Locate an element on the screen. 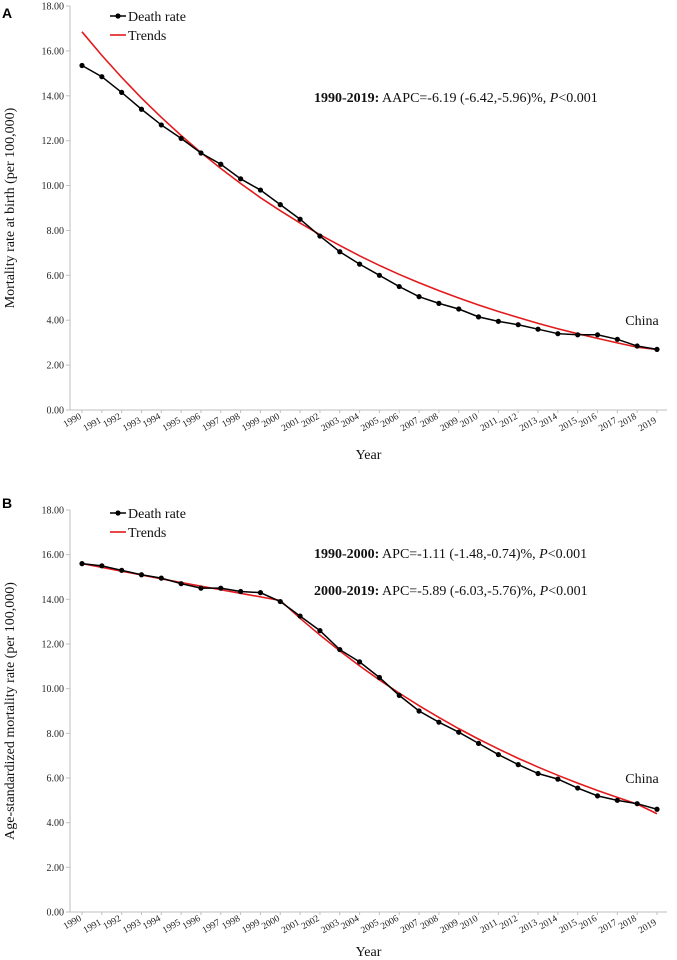 This screenshot has height=960, width=677. annotation-p-value: <0.001 is located at coordinates (567, 591).